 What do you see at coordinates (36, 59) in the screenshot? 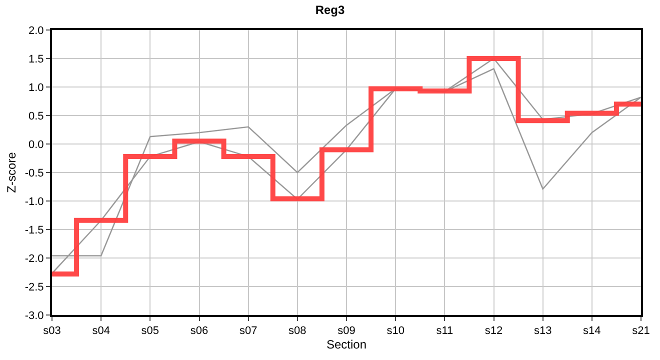
I see `y-tick-label: 1.5` at bounding box center [36, 59].